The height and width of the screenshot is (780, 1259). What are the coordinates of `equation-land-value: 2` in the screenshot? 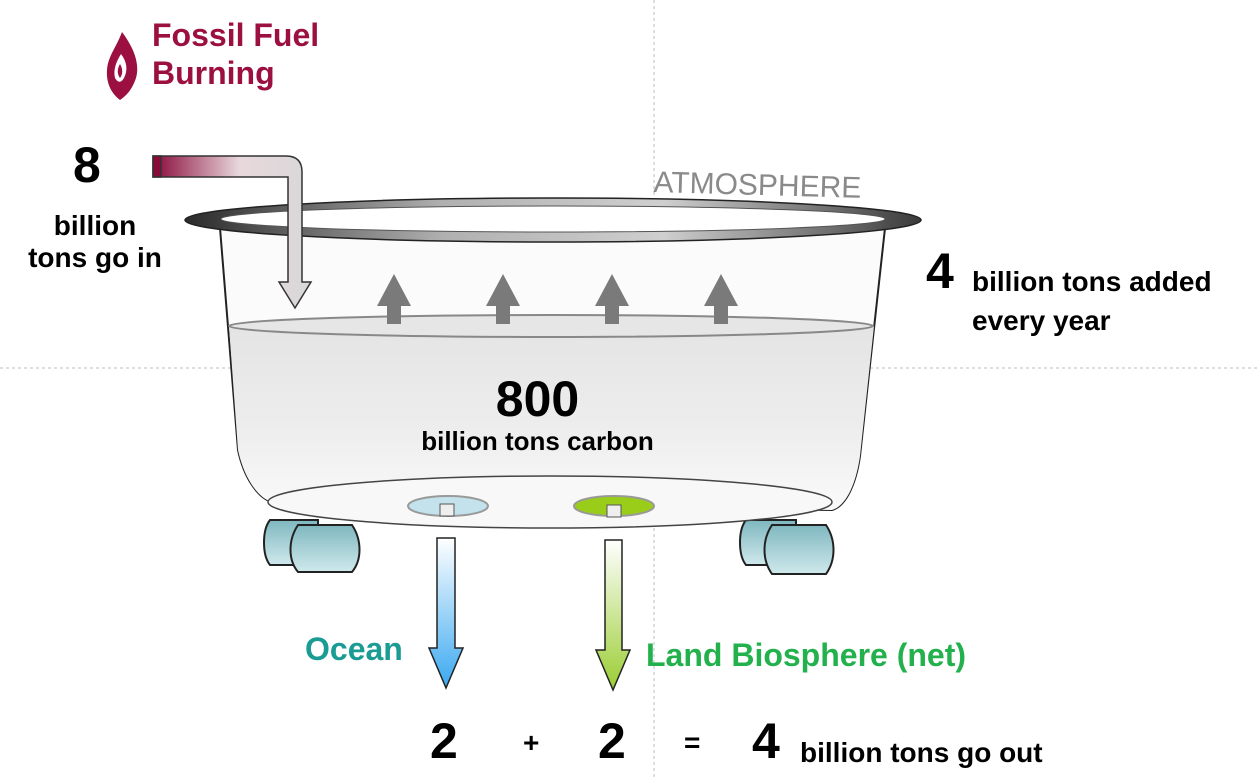 It's located at (612, 741).